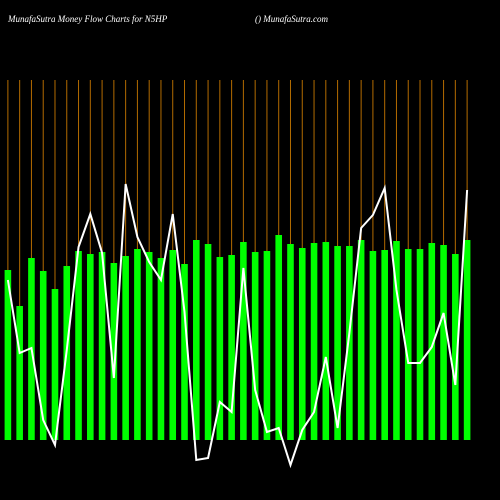  Describe the element at coordinates (291, 19) in the screenshot. I see `chart-subtitle: () MunafaSutra.com` at that location.